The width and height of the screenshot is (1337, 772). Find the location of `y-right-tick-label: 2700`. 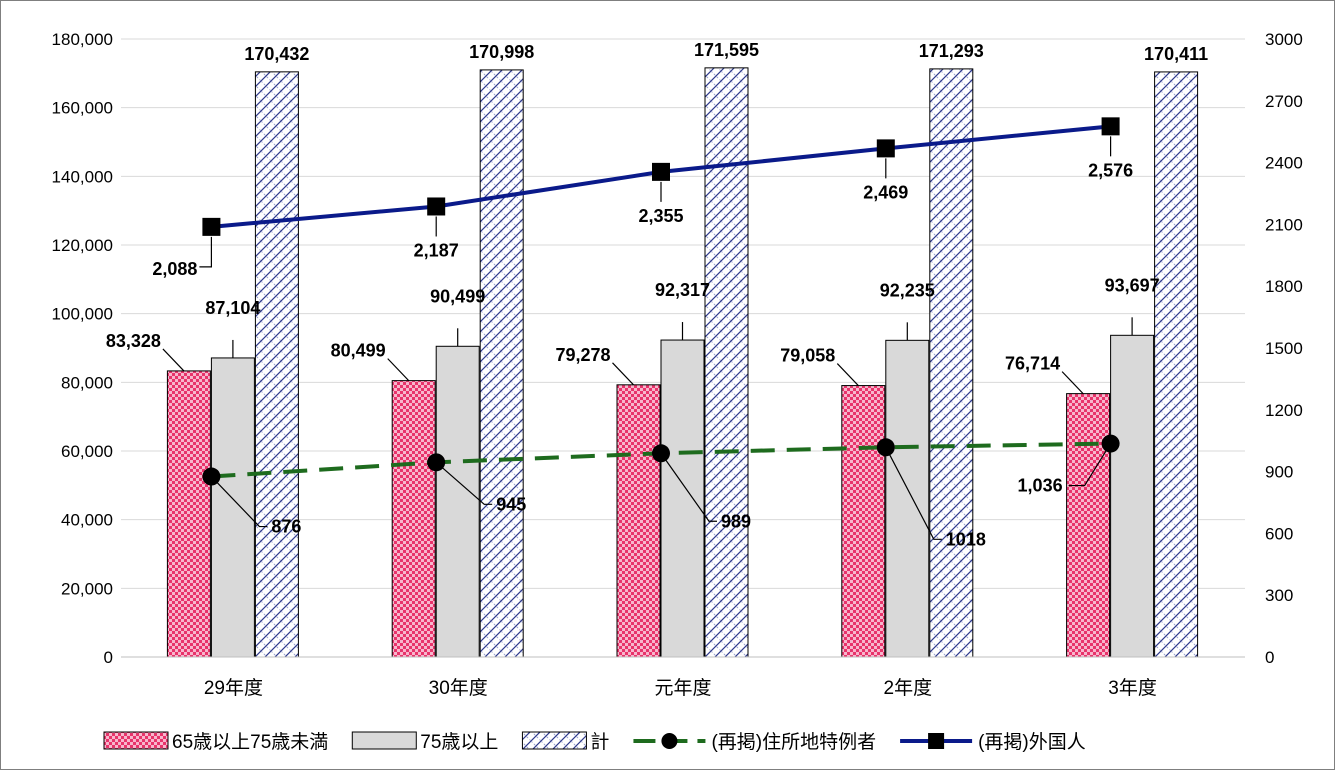

y-right-tick-label: 2700 is located at coordinates (1284, 101).